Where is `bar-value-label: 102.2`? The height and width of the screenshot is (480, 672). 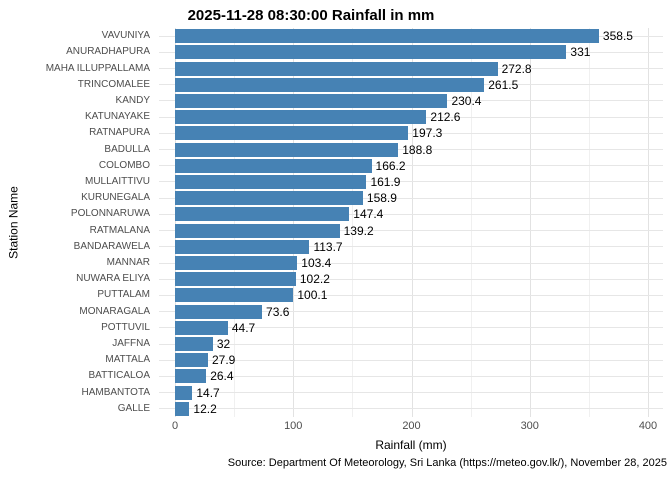
bar-value-label: 102.2 is located at coordinates (314, 279).